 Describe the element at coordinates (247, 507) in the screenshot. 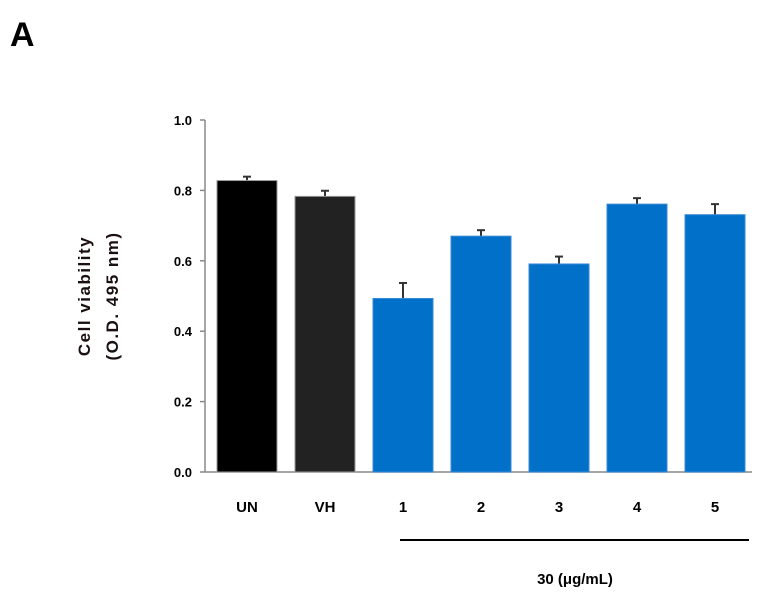

I see `x-tick-label: UN` at that location.